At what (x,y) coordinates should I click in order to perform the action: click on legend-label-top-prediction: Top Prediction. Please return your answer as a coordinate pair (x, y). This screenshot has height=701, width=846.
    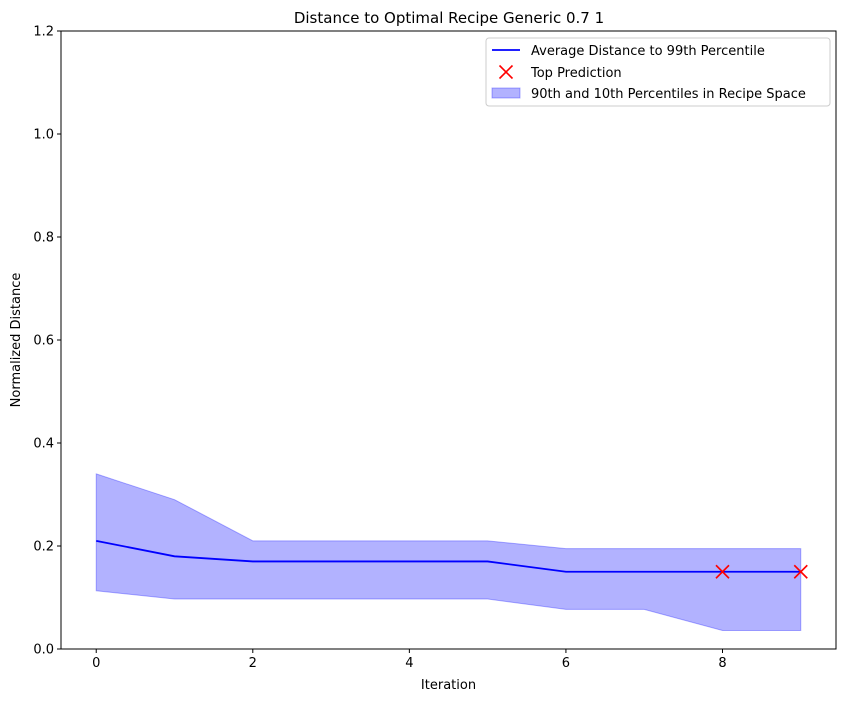
    Looking at the image, I should click on (576, 73).